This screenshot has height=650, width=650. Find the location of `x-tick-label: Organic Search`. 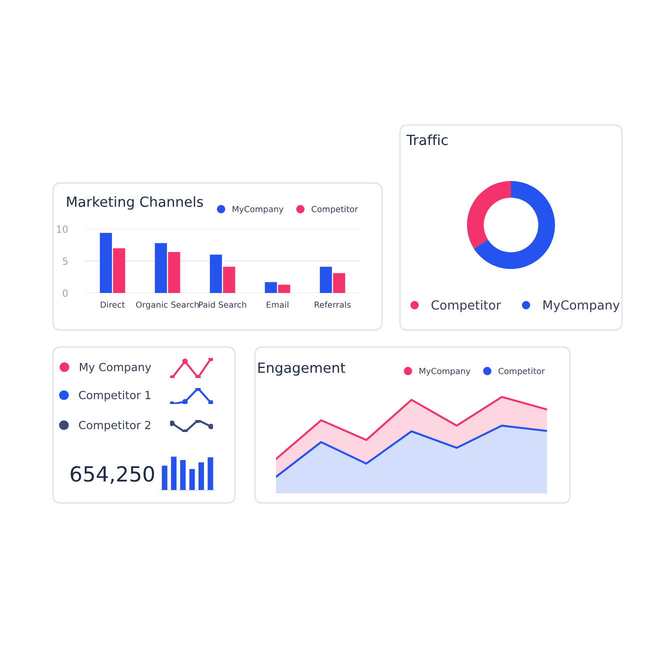

x-tick-label: Organic Search is located at coordinates (167, 305).